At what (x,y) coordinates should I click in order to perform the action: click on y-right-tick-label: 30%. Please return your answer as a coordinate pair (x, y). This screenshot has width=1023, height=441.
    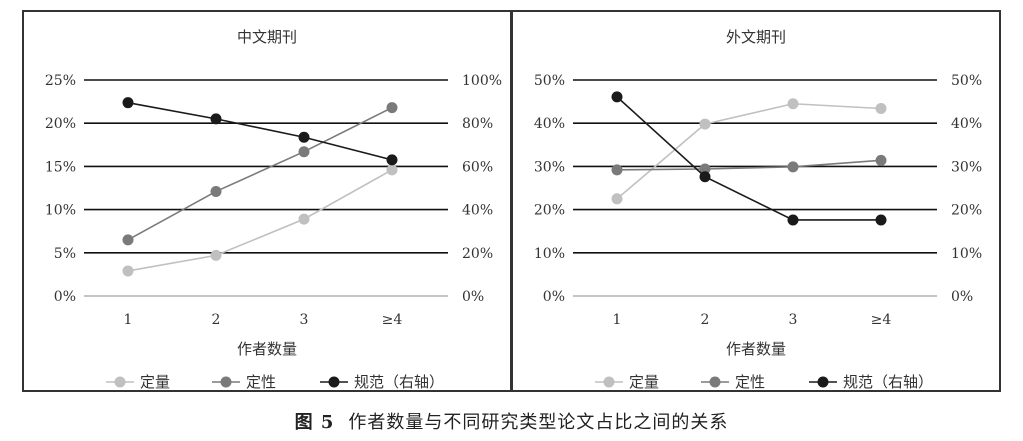
    Looking at the image, I should click on (966, 167).